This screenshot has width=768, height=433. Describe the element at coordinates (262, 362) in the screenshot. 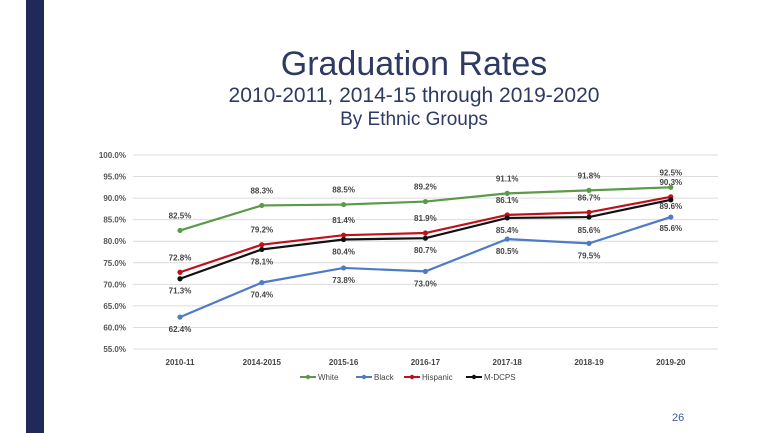

I see `x-tick-label: 2014-2015` at that location.